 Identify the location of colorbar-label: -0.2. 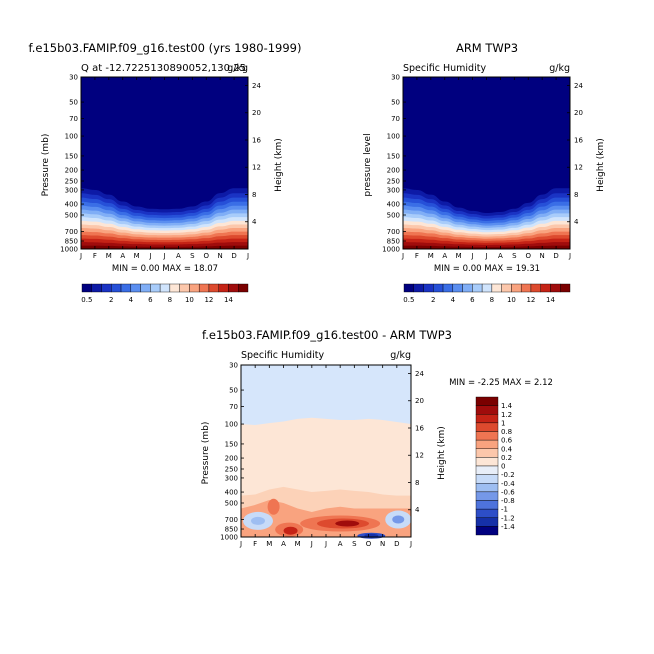
(508, 475).